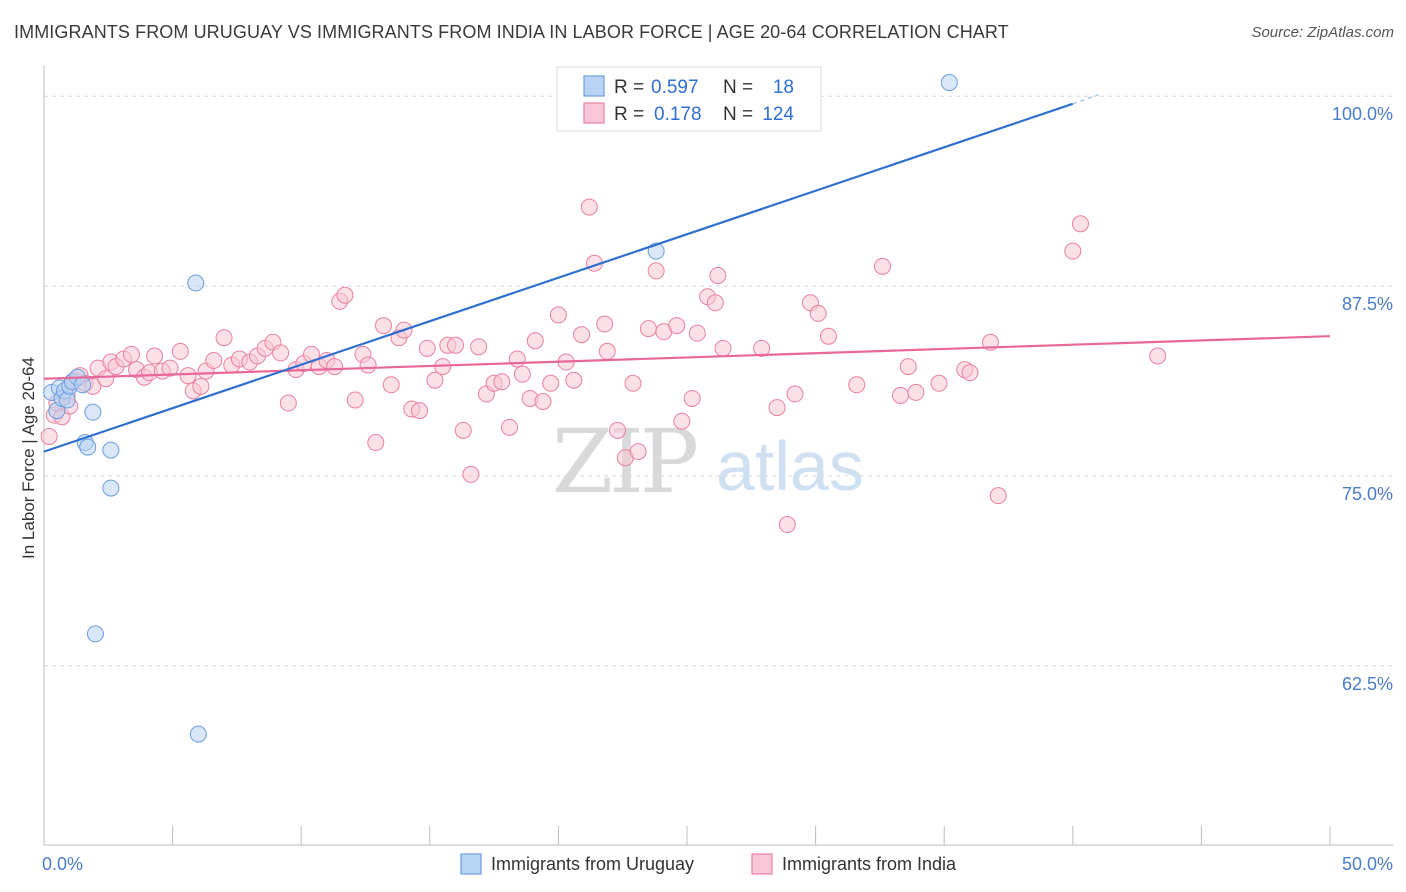 This screenshot has width=1406, height=892. Describe the element at coordinates (1367, 304) in the screenshot. I see `y-tick-label: 87.5%` at that location.